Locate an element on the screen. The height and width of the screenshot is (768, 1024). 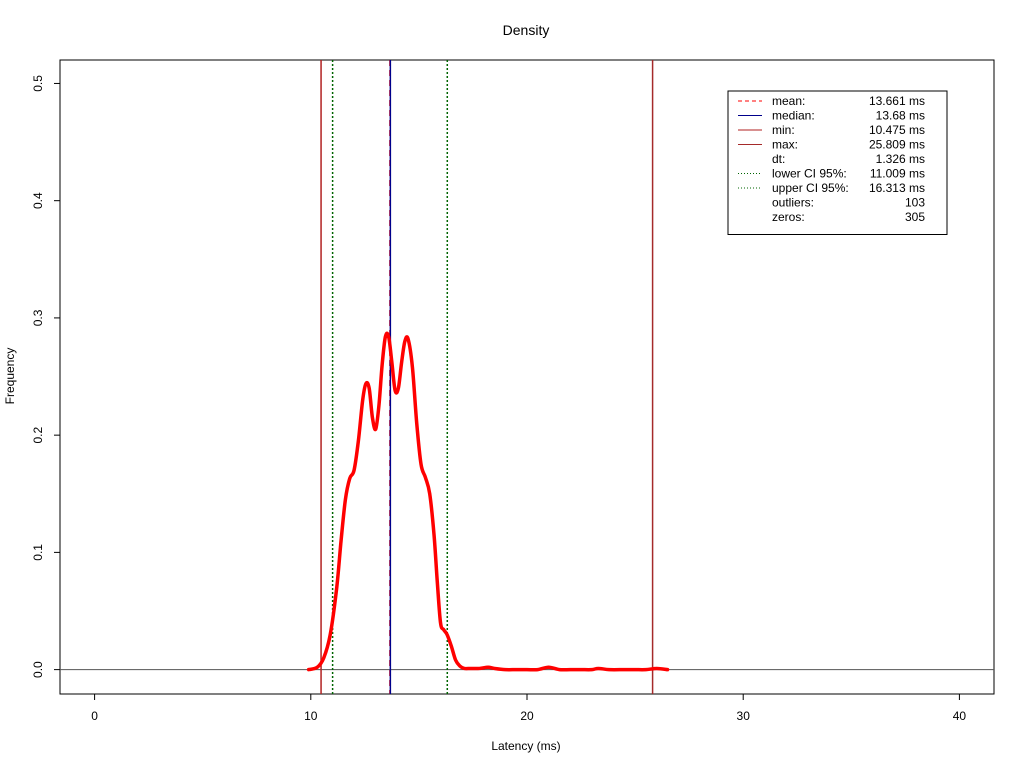
x-tick-label: 30 is located at coordinates (744, 716).